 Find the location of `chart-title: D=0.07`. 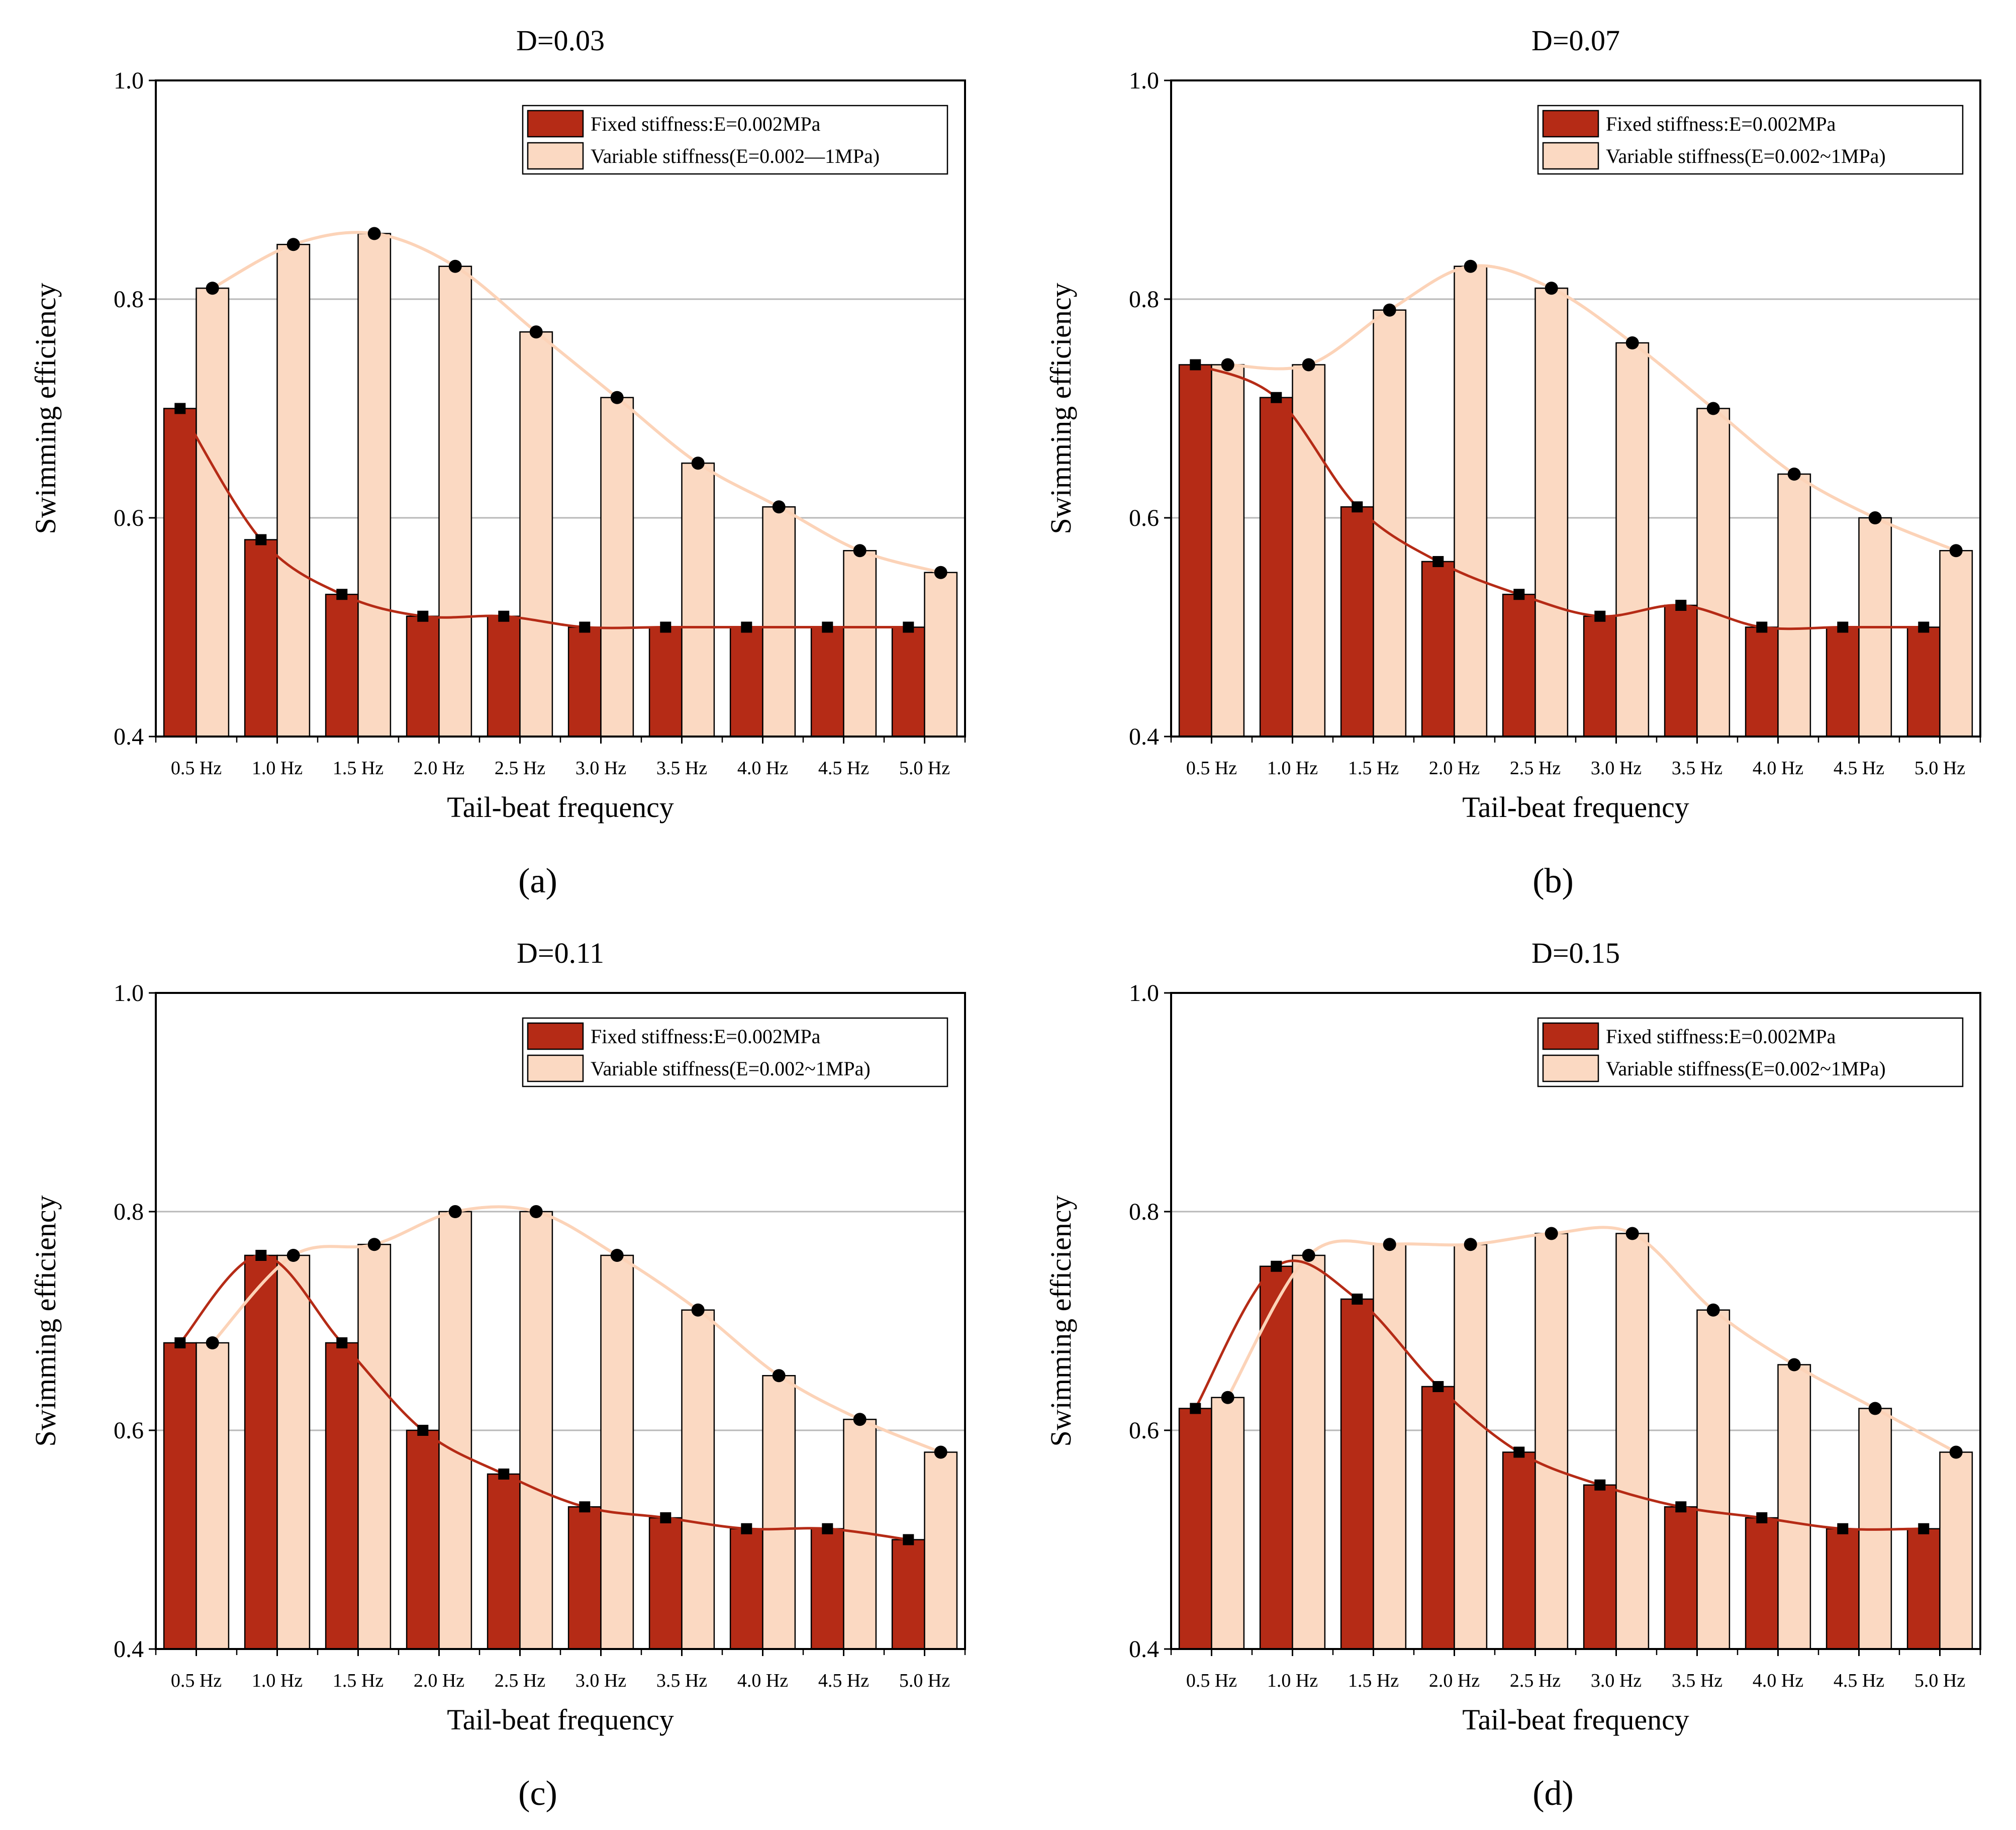

chart-title: D=0.07 is located at coordinates (1575, 40).